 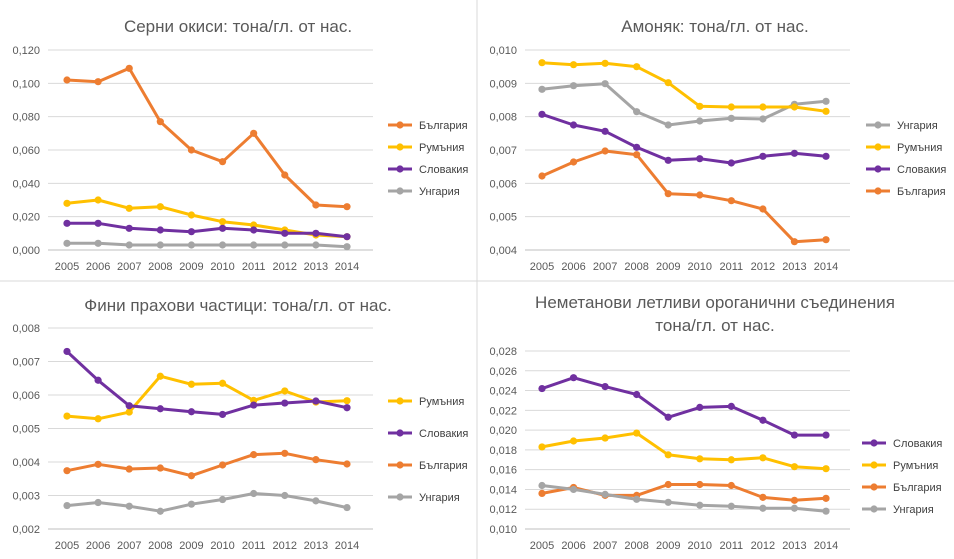 What do you see at coordinates (826, 546) in the screenshot?
I see `x-tick-label-nmvoc: 2014` at bounding box center [826, 546].